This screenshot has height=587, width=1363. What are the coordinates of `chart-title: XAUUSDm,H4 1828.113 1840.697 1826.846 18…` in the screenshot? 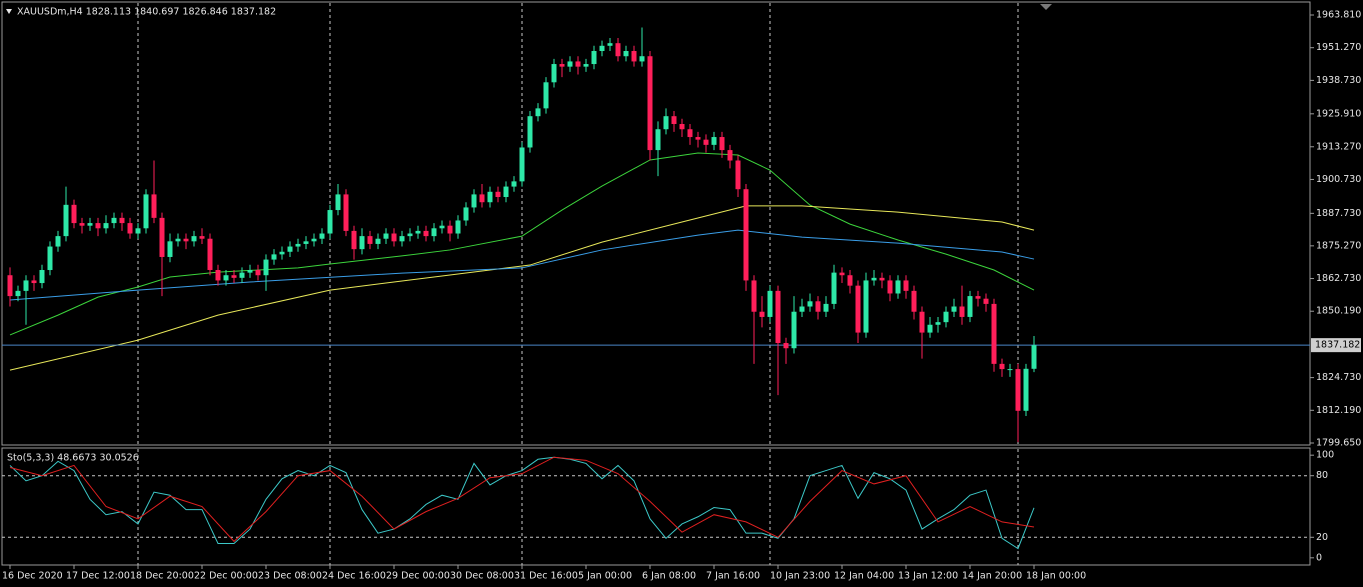 It's located at (146, 12).